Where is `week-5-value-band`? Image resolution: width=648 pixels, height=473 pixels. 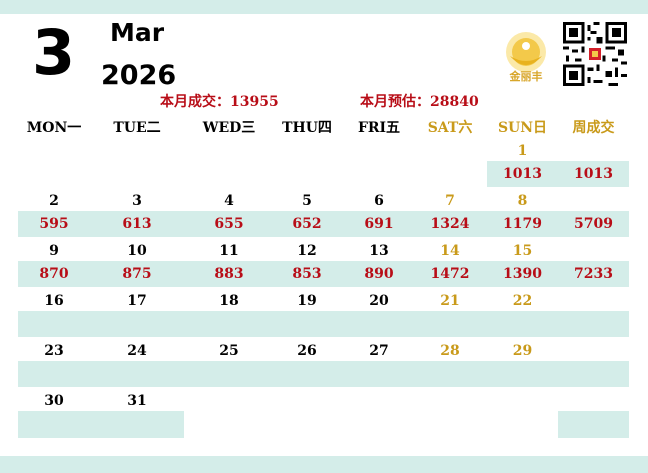 week-5-value-band is located at coordinates (323, 374).